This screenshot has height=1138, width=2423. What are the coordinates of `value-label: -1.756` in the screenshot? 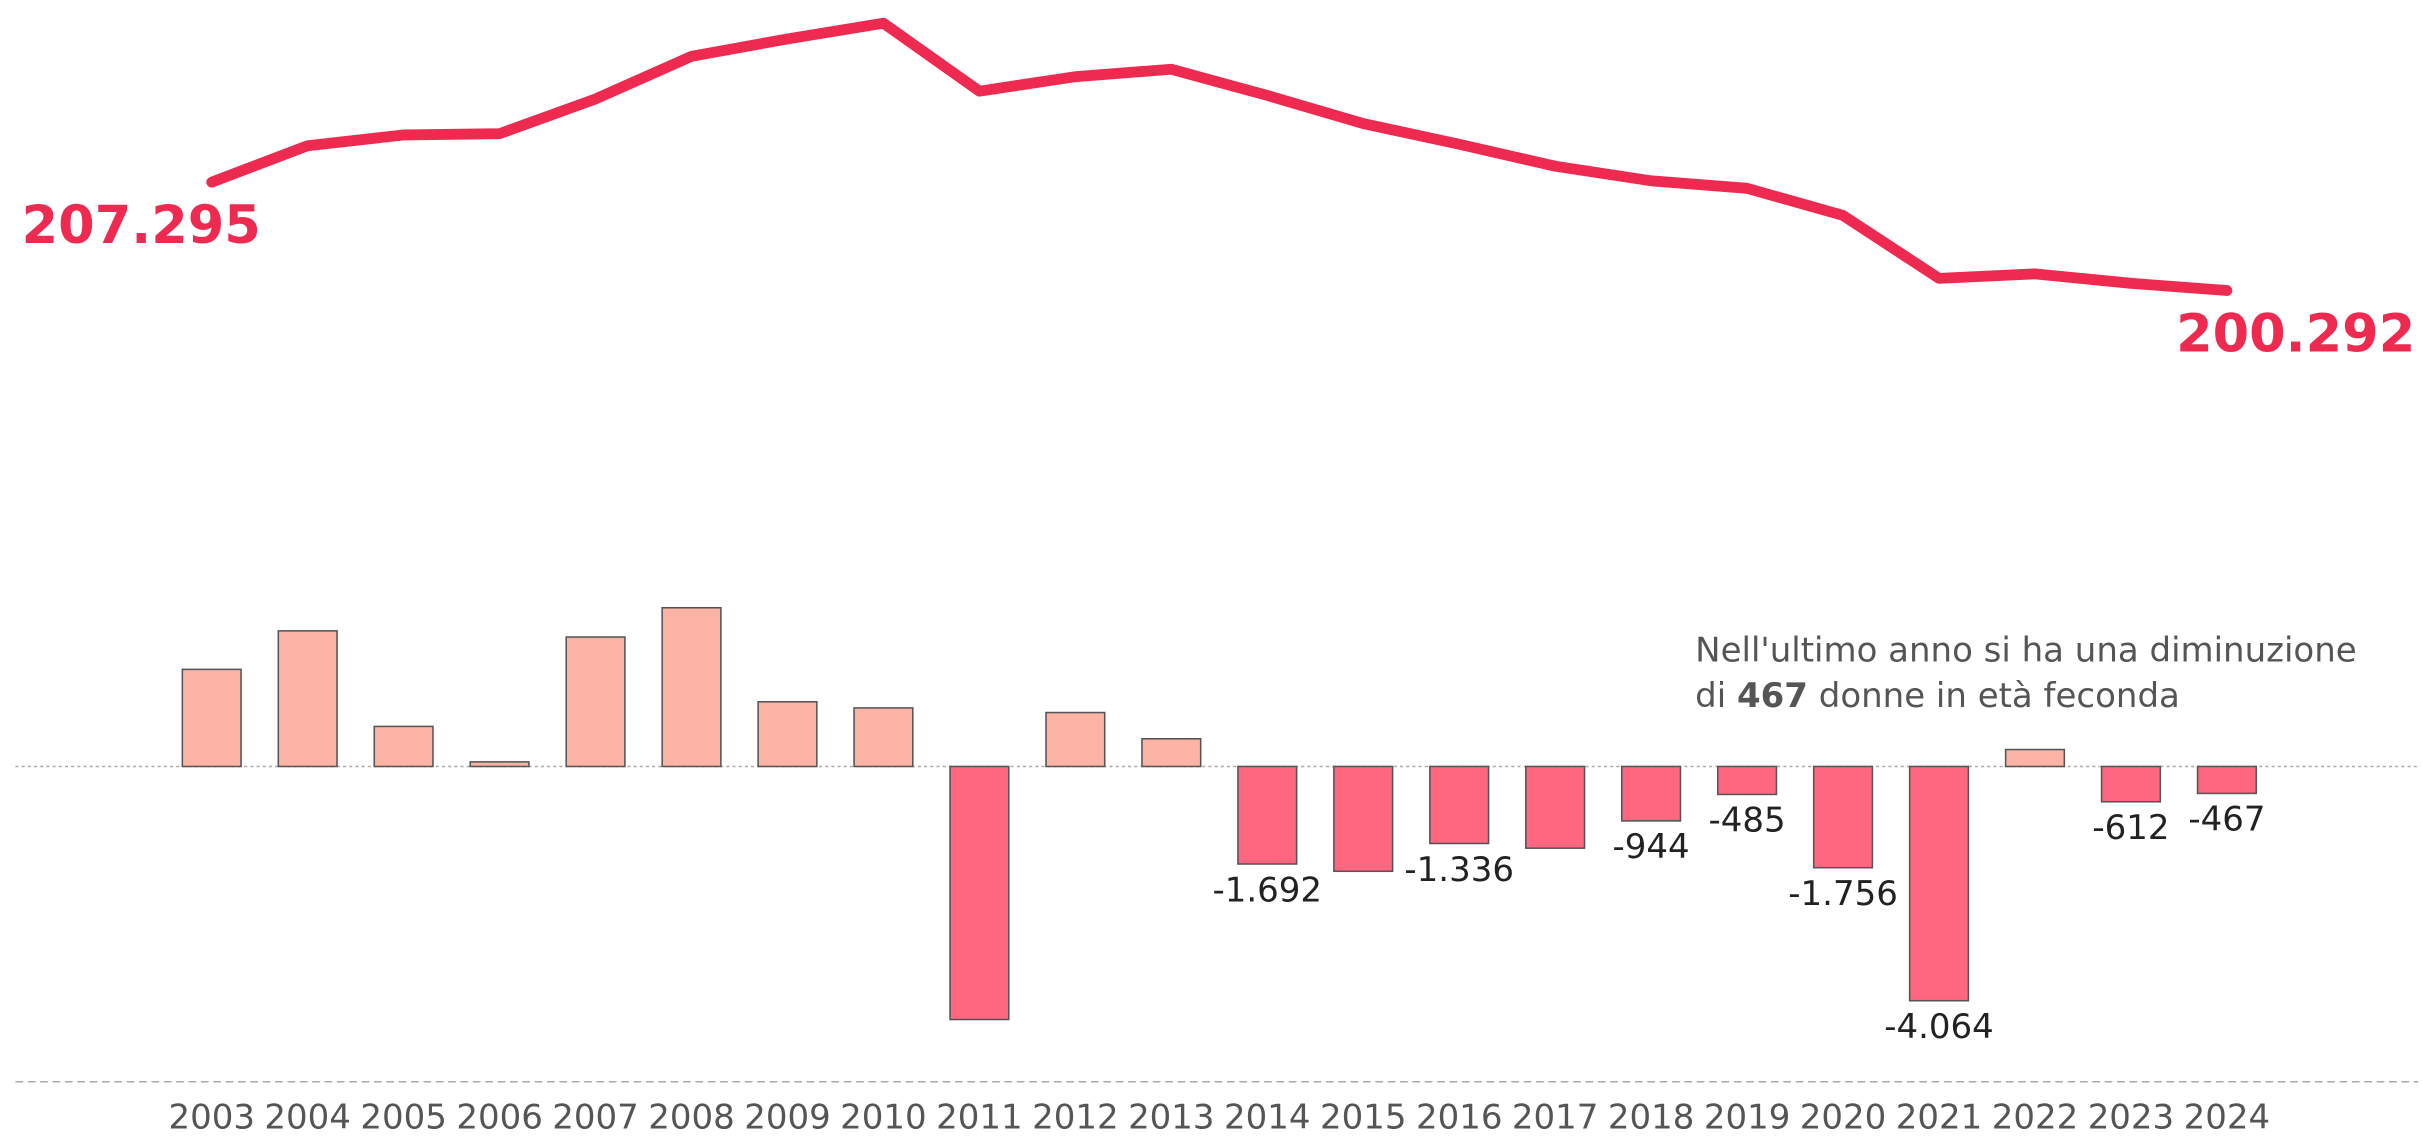 It's located at (1843, 894).